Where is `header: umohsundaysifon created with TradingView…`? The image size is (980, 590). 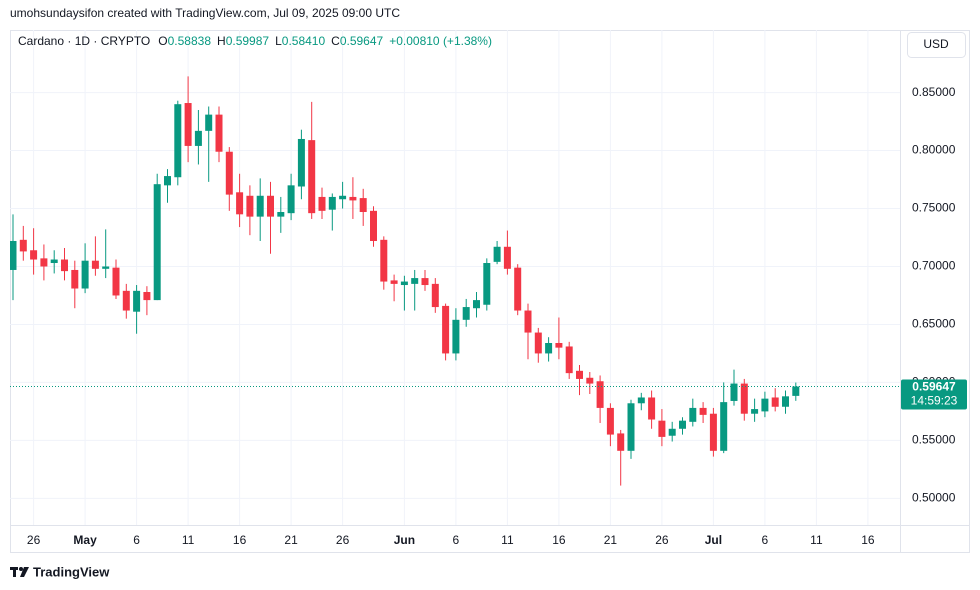 header: umohsundaysifon created with TradingView… is located at coordinates (205, 13).